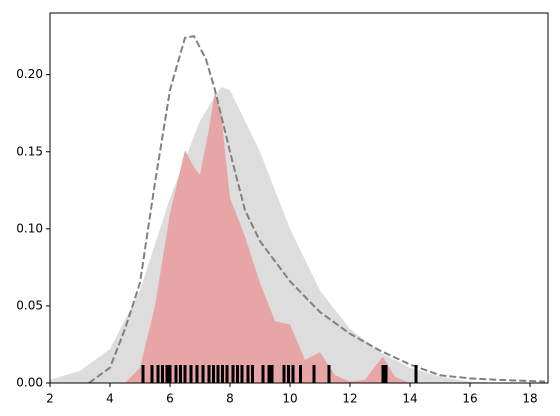  I want to click on x-tick-label: 16, so click(469, 399).